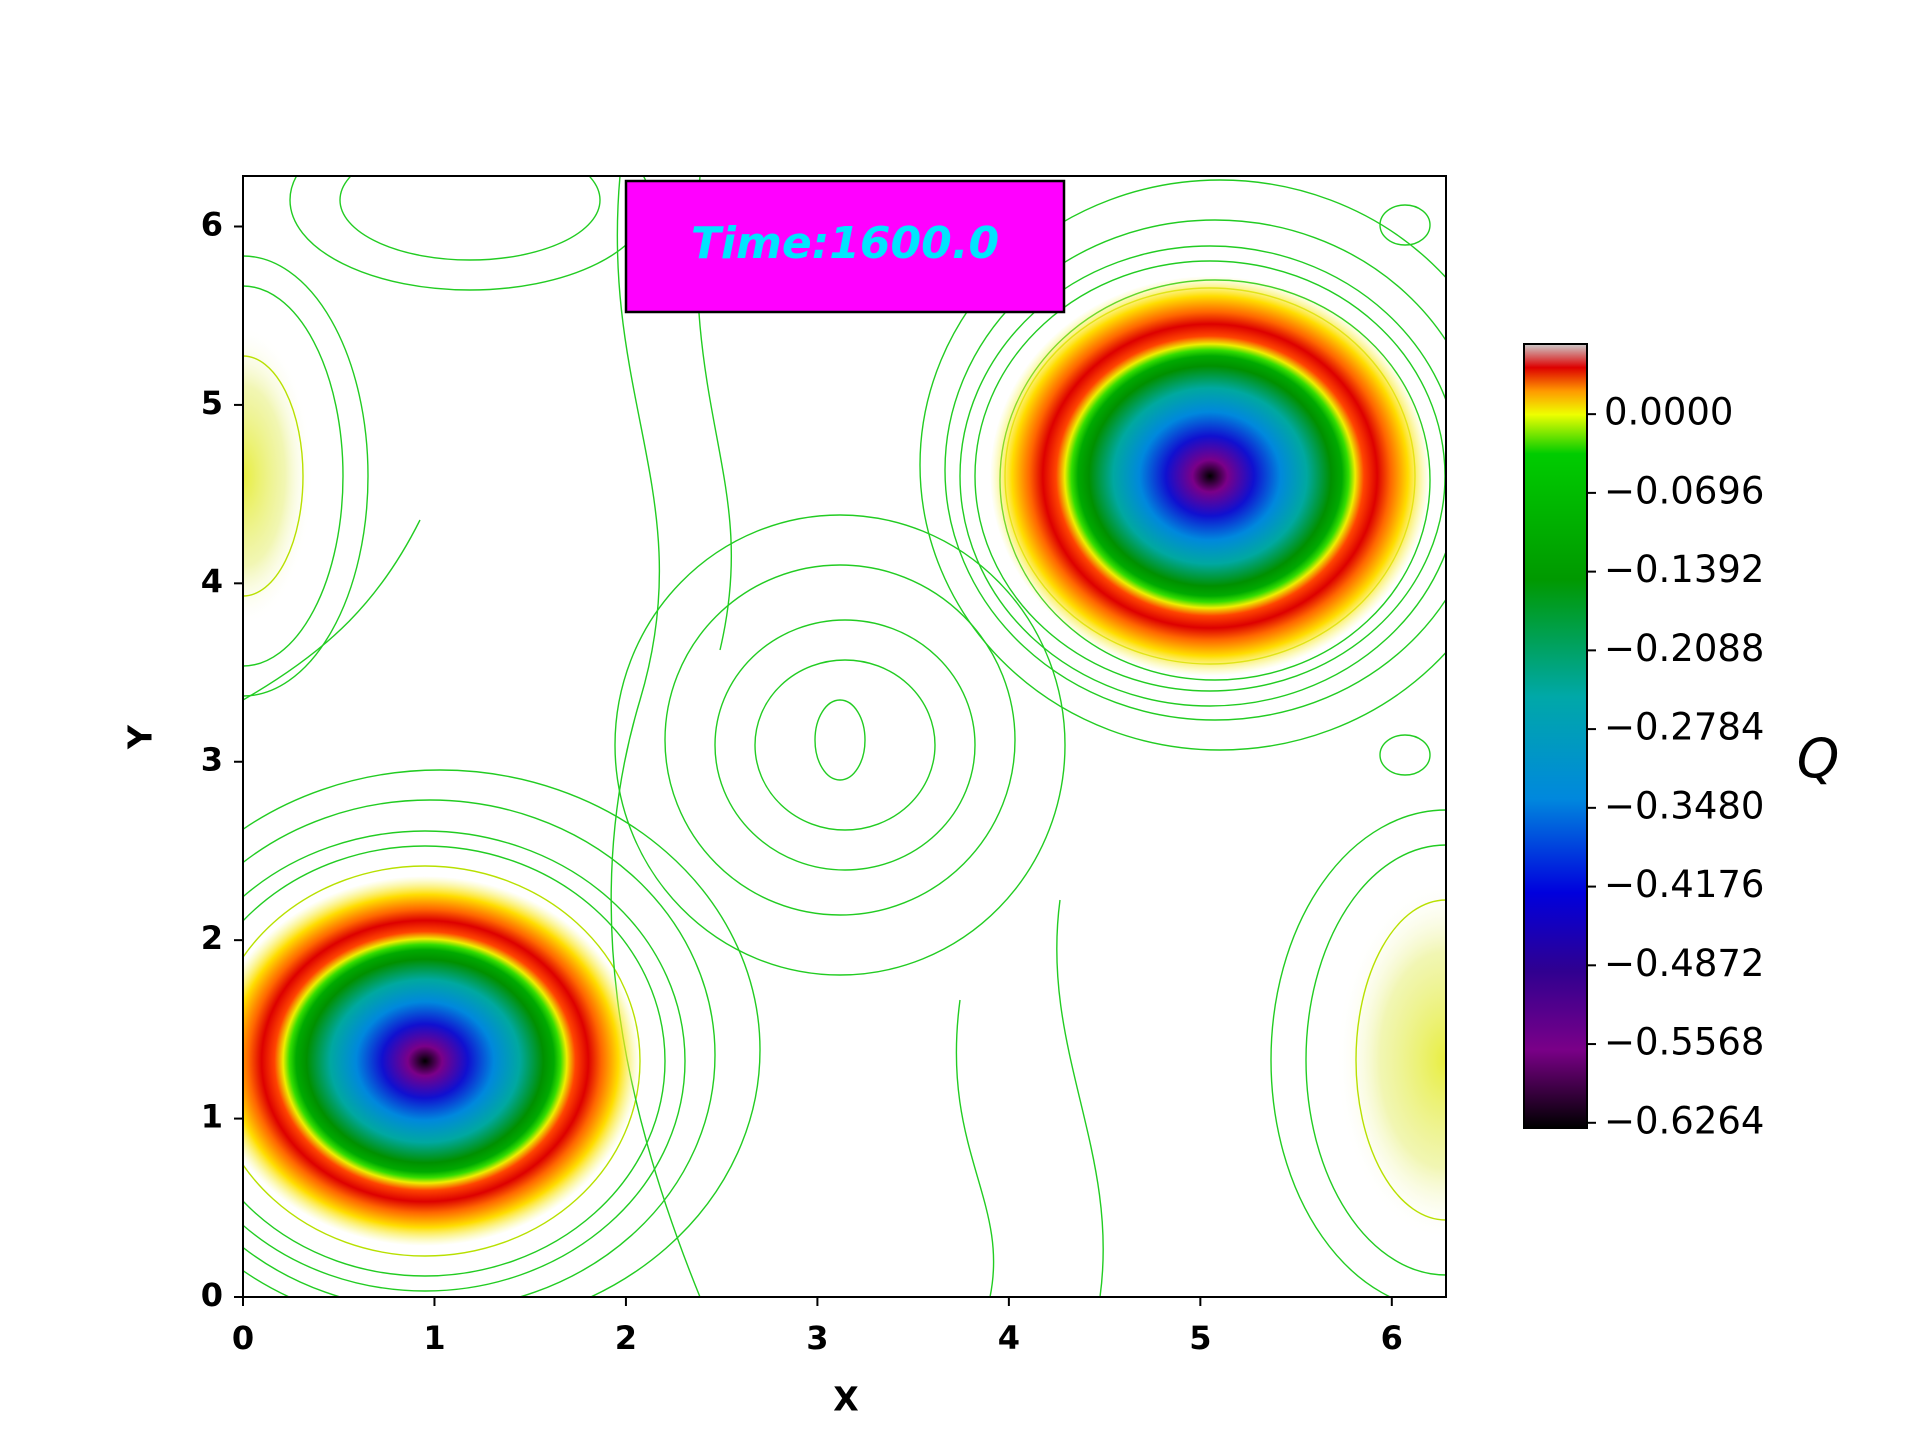  Describe the element at coordinates (1392, 1338) in the screenshot. I see `x-tick-label: 6` at that location.